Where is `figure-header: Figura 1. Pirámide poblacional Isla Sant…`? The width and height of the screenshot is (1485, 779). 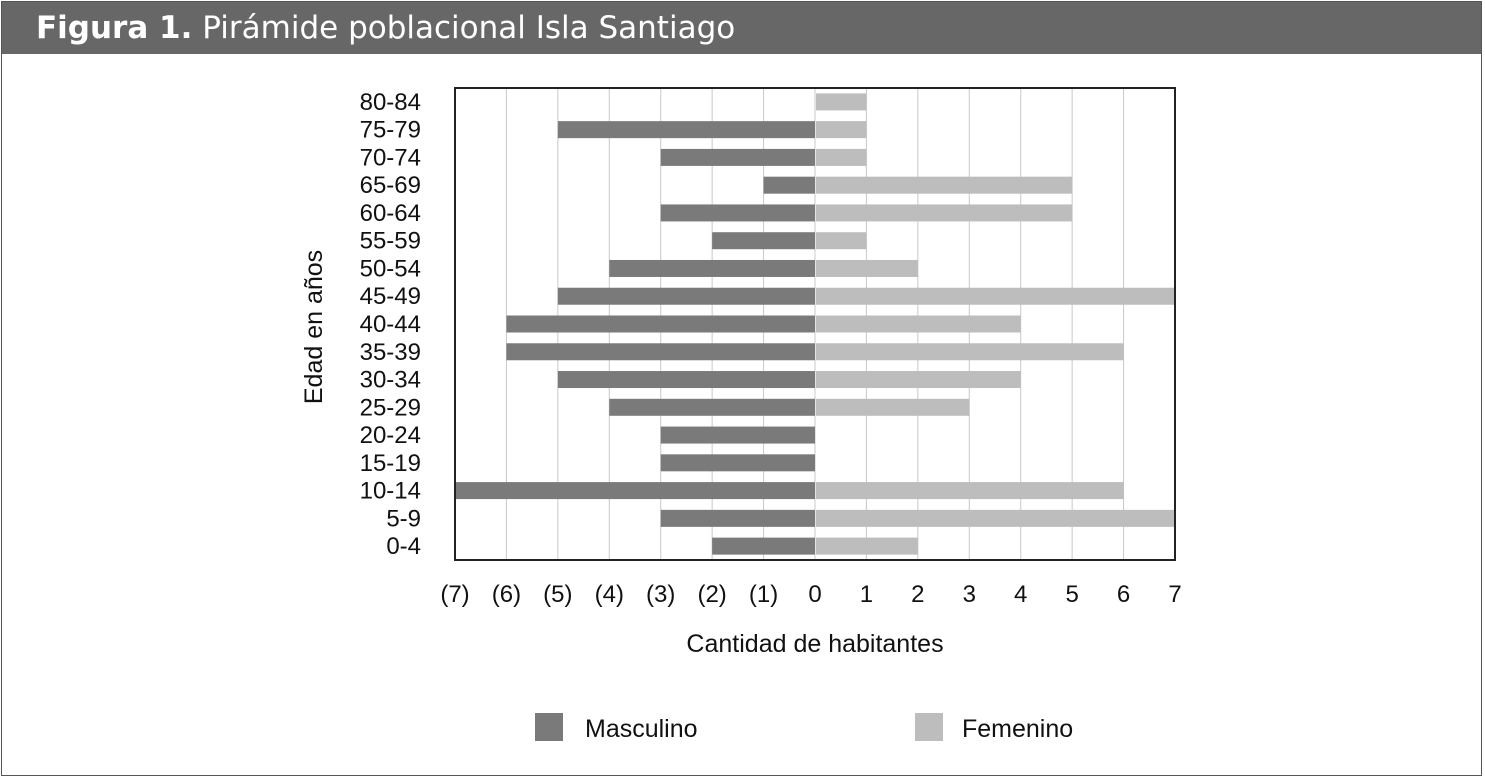
figure-header: Figura 1. Pirámide poblacional Isla Sant… is located at coordinates (741, 28).